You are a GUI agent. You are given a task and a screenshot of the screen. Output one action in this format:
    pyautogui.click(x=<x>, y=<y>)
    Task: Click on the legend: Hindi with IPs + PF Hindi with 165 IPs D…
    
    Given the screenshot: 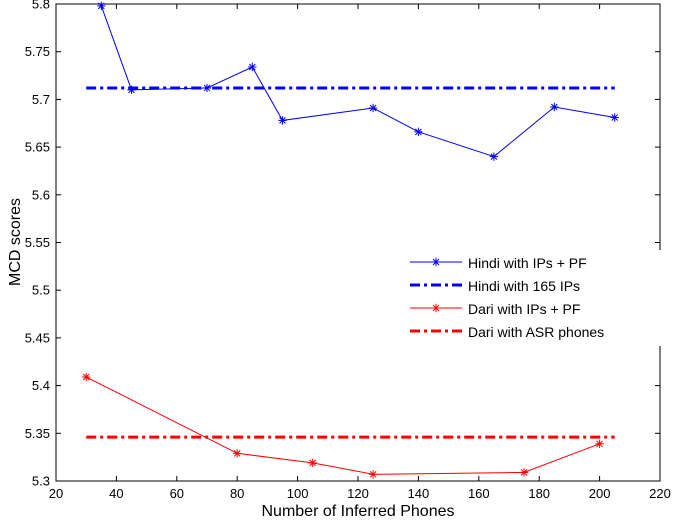 What is the action you would take?
    pyautogui.click(x=529, y=298)
    